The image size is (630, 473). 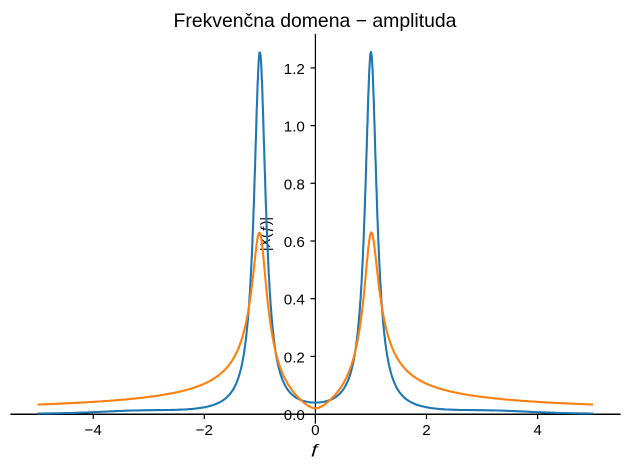 What do you see at coordinates (294, 242) in the screenshot?
I see `svg-text: 0.6` at bounding box center [294, 242].